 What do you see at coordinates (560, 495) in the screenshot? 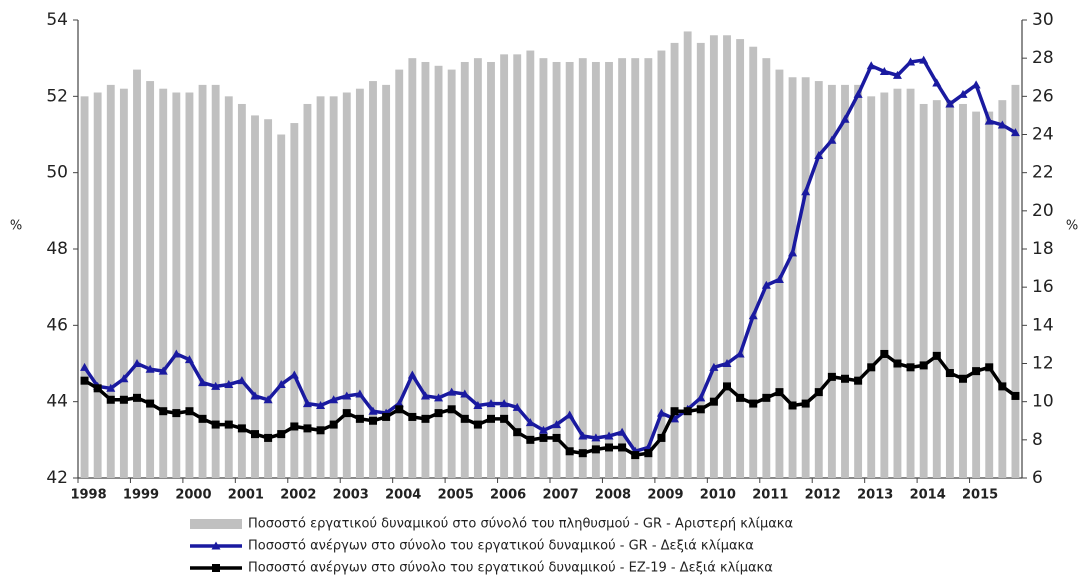
I see `x-tick-label: 2007` at bounding box center [560, 495].